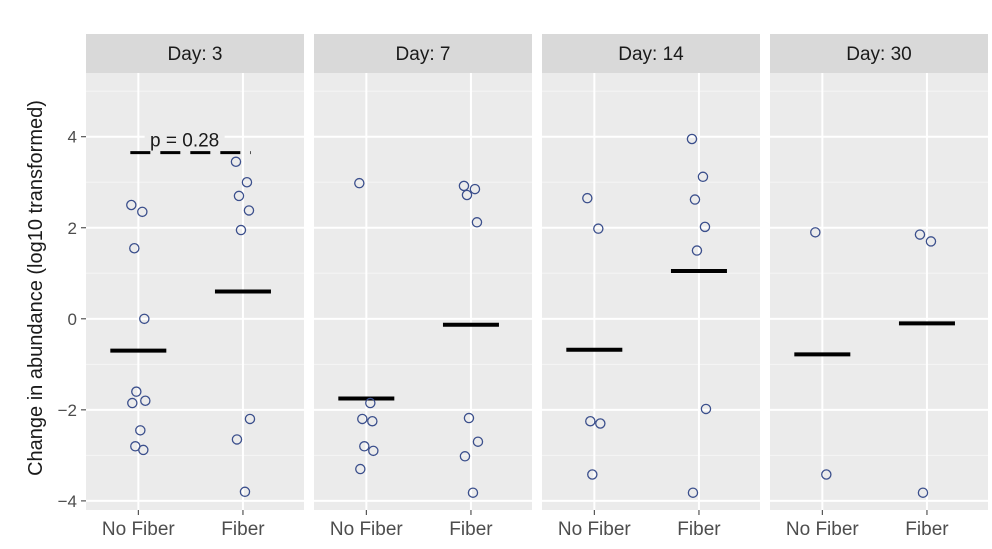  I want to click on facet-strip-label: Day: 7, so click(423, 54).